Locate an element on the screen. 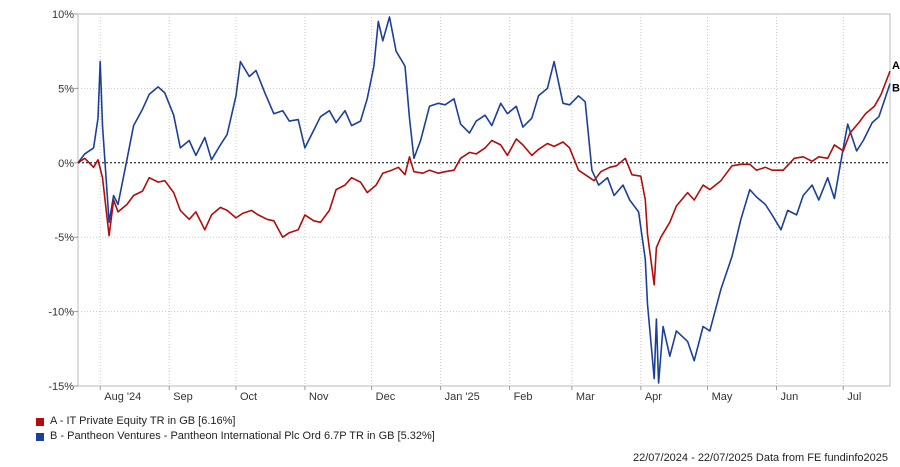  legend-label-a: A - IT Private Equity TR in GB [6.16%] is located at coordinates (143, 421).